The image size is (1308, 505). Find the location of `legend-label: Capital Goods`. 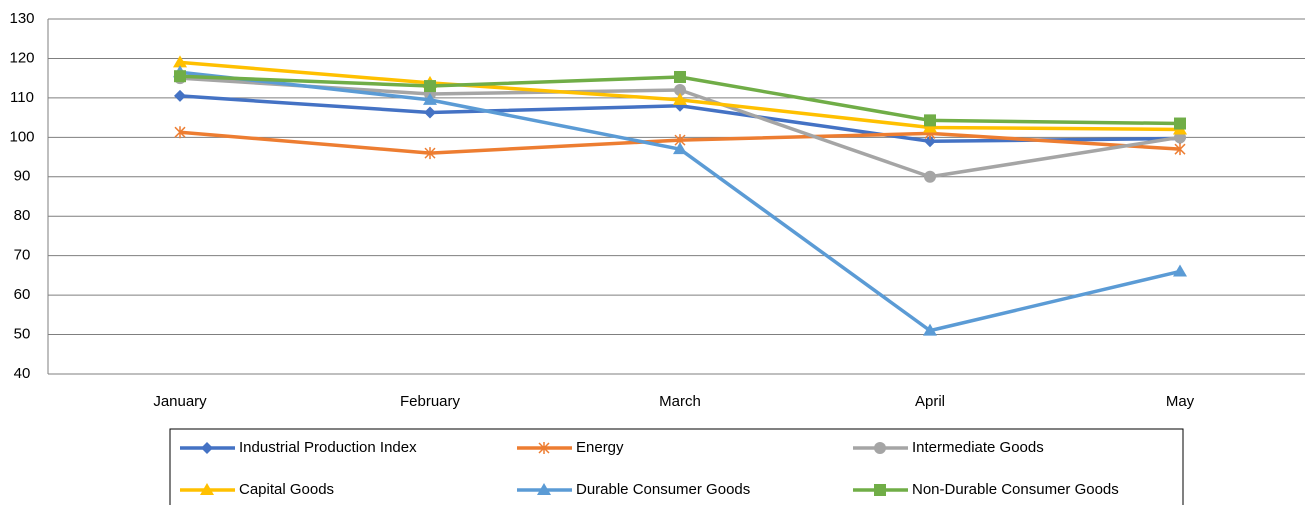

legend-label: Capital Goods is located at coordinates (286, 489).